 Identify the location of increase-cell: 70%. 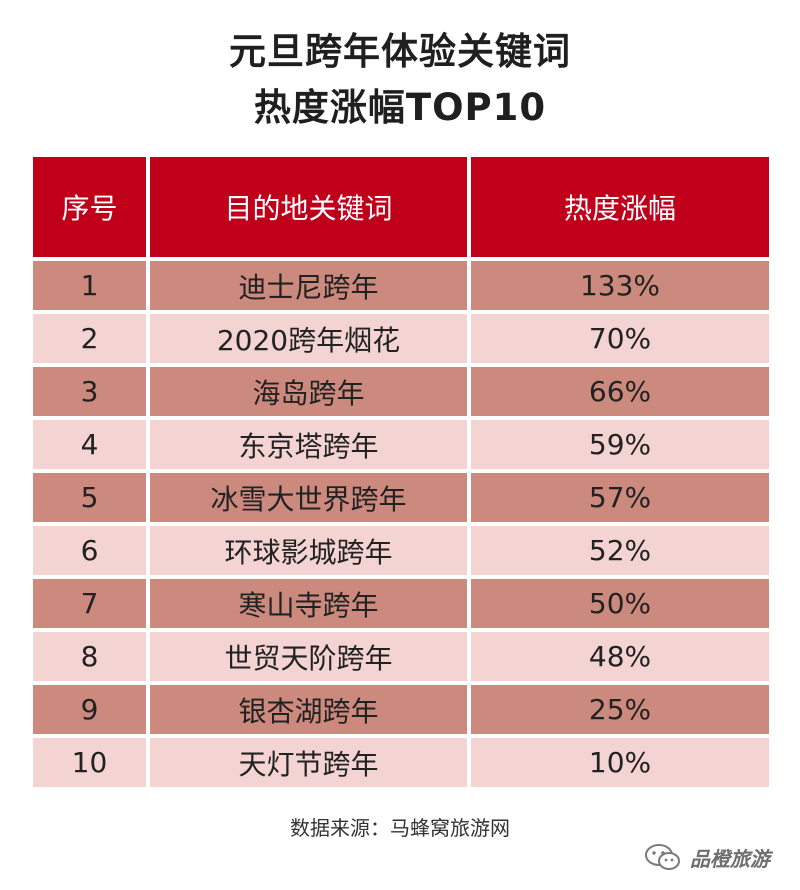
(619, 339).